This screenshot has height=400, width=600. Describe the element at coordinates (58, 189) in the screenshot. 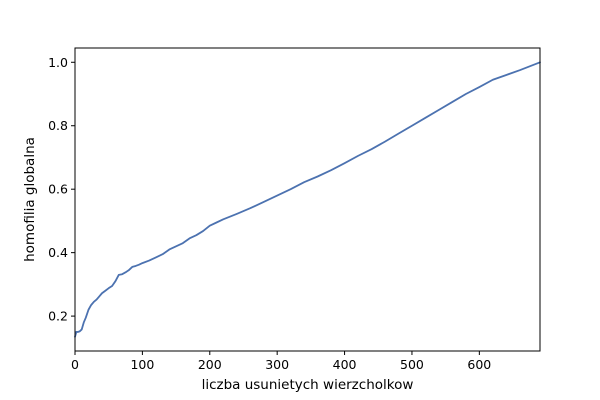

I see `y-tick-label: 0.6` at that location.